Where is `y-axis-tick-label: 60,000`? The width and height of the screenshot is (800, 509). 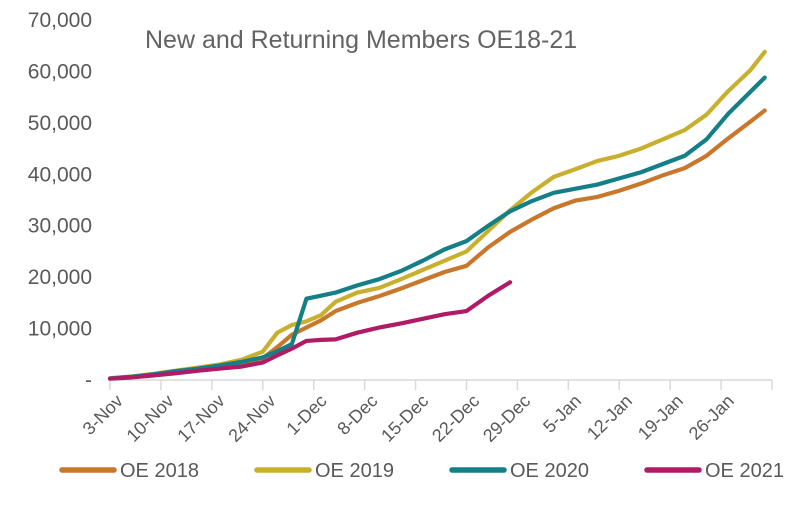
y-axis-tick-label: 60,000 is located at coordinates (60, 71).